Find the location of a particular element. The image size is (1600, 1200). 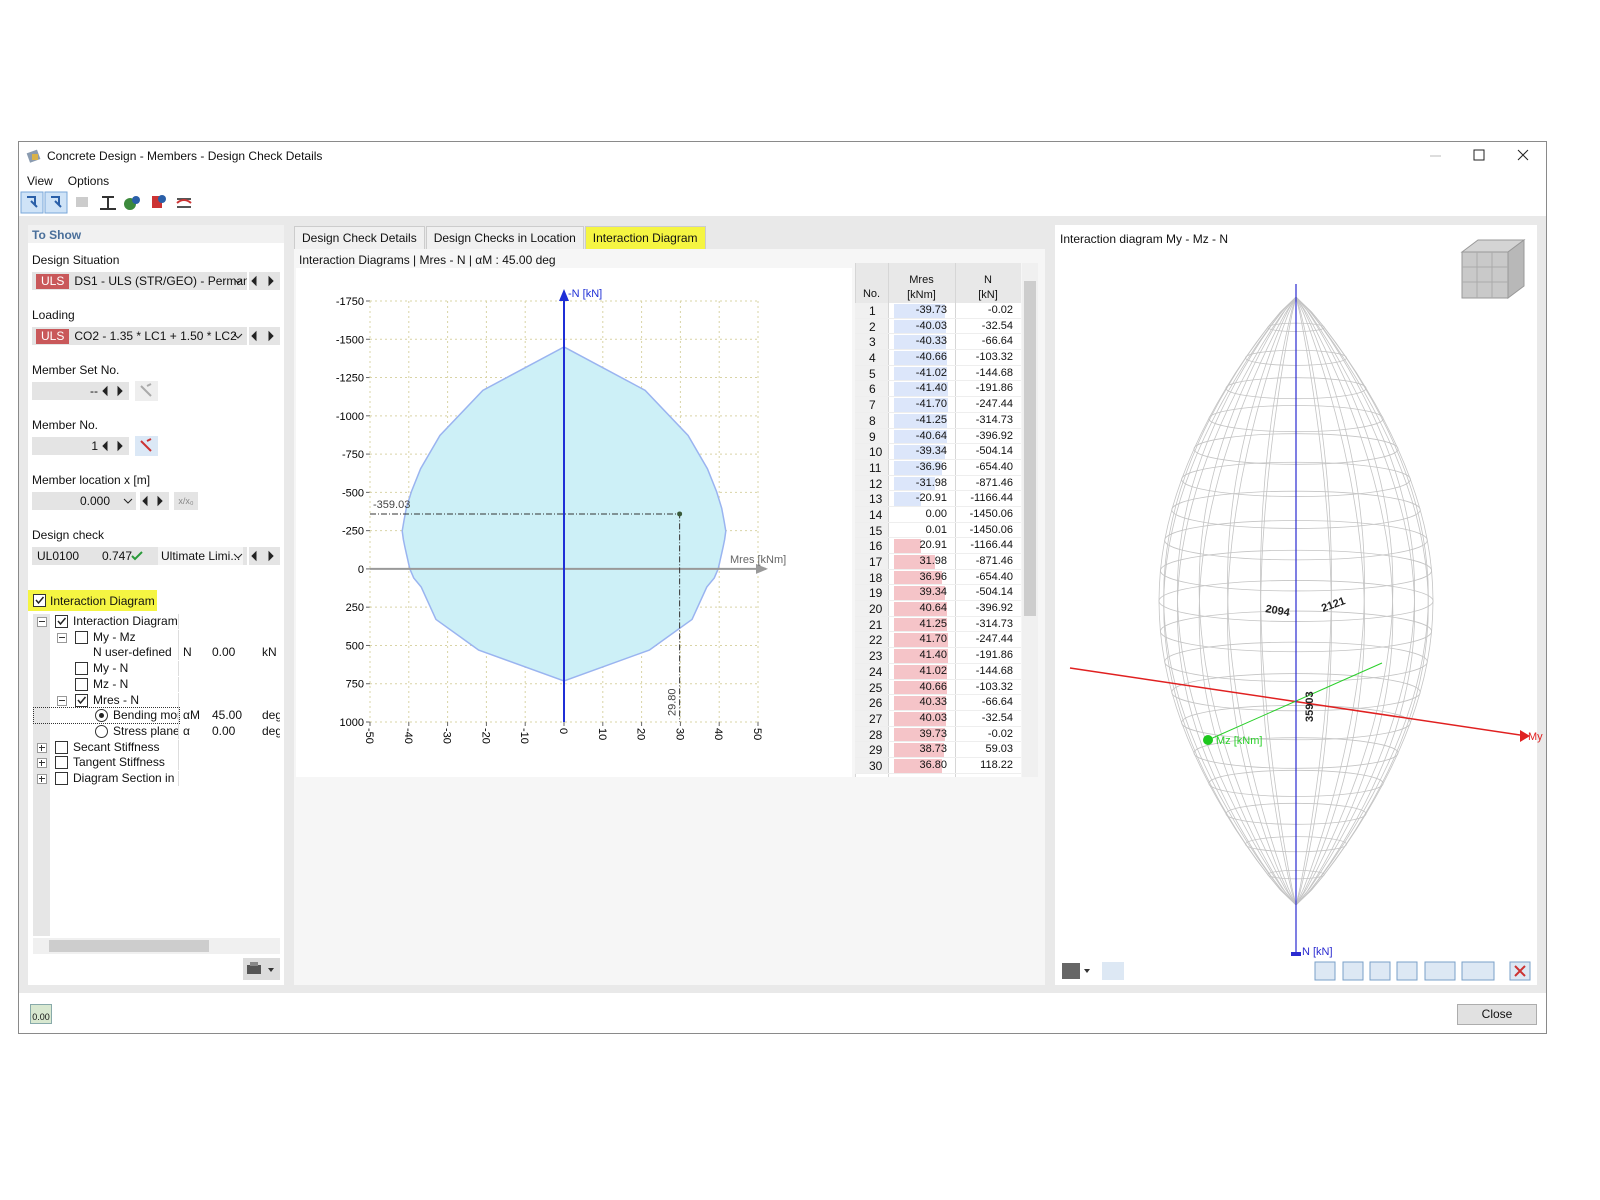

tree-rowline is located at coordinates (178, 684).